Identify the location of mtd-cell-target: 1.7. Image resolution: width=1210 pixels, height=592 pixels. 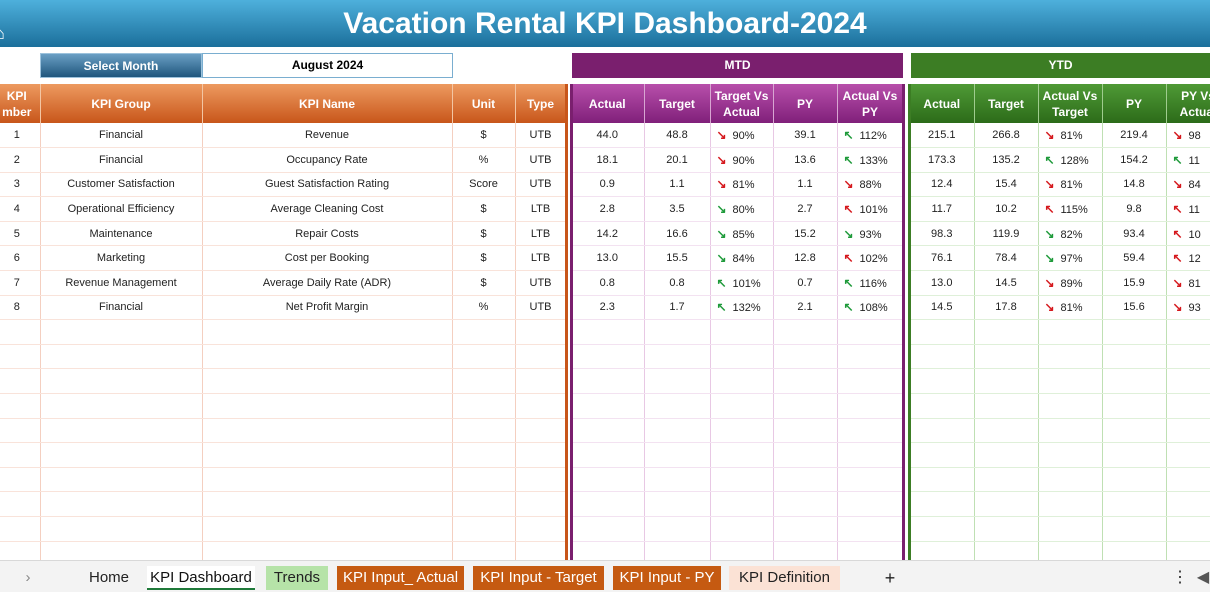
(677, 308).